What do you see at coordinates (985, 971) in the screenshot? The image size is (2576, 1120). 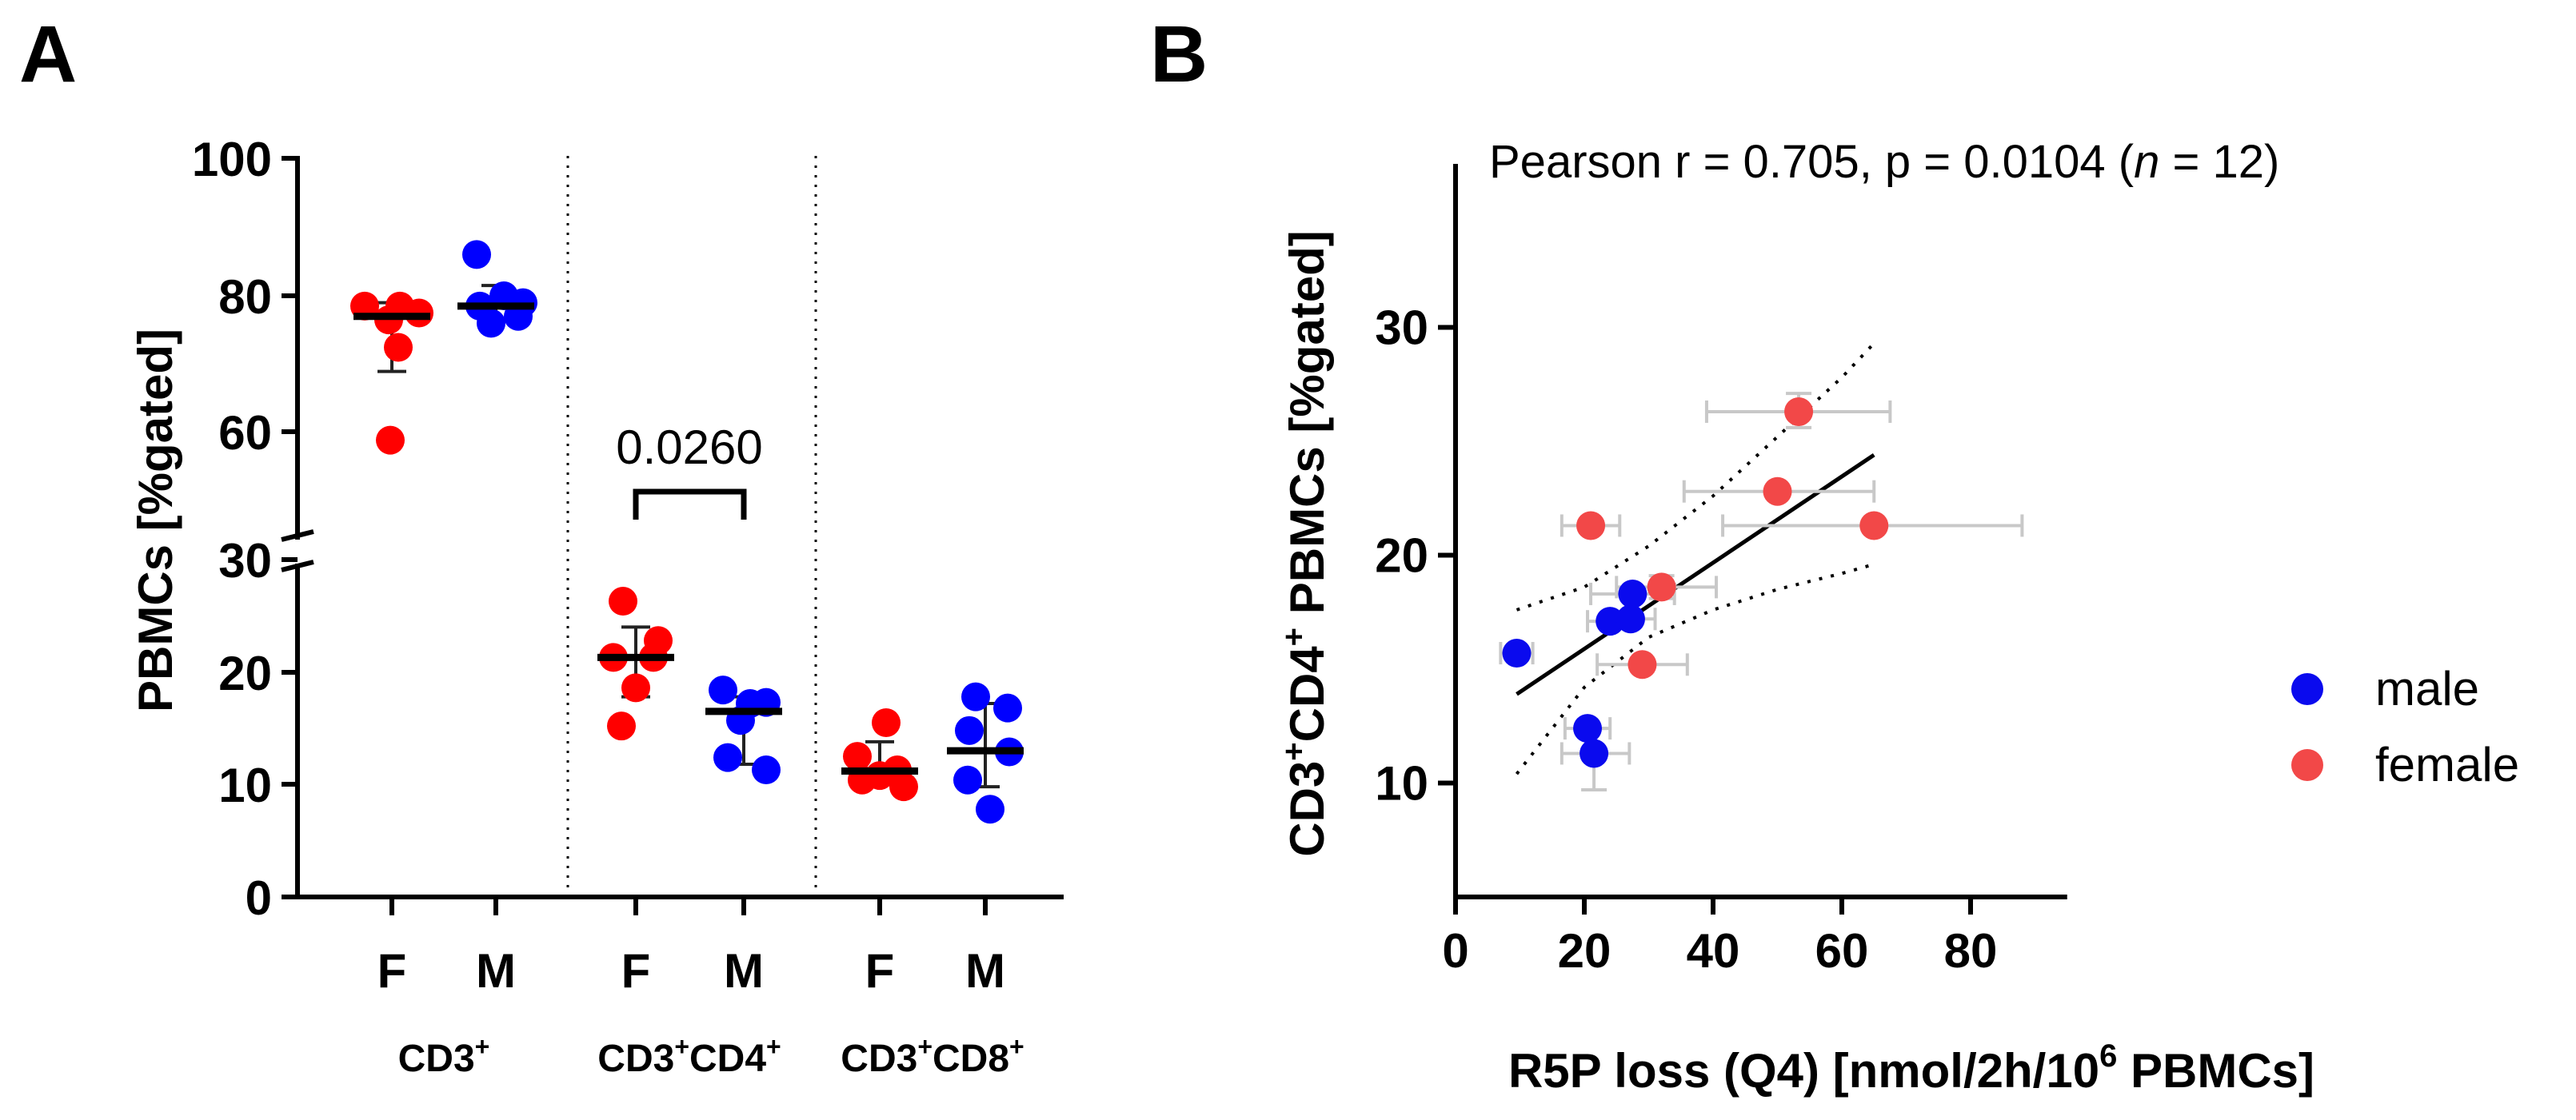 I see `sex-label-cd8-m: M` at bounding box center [985, 971].